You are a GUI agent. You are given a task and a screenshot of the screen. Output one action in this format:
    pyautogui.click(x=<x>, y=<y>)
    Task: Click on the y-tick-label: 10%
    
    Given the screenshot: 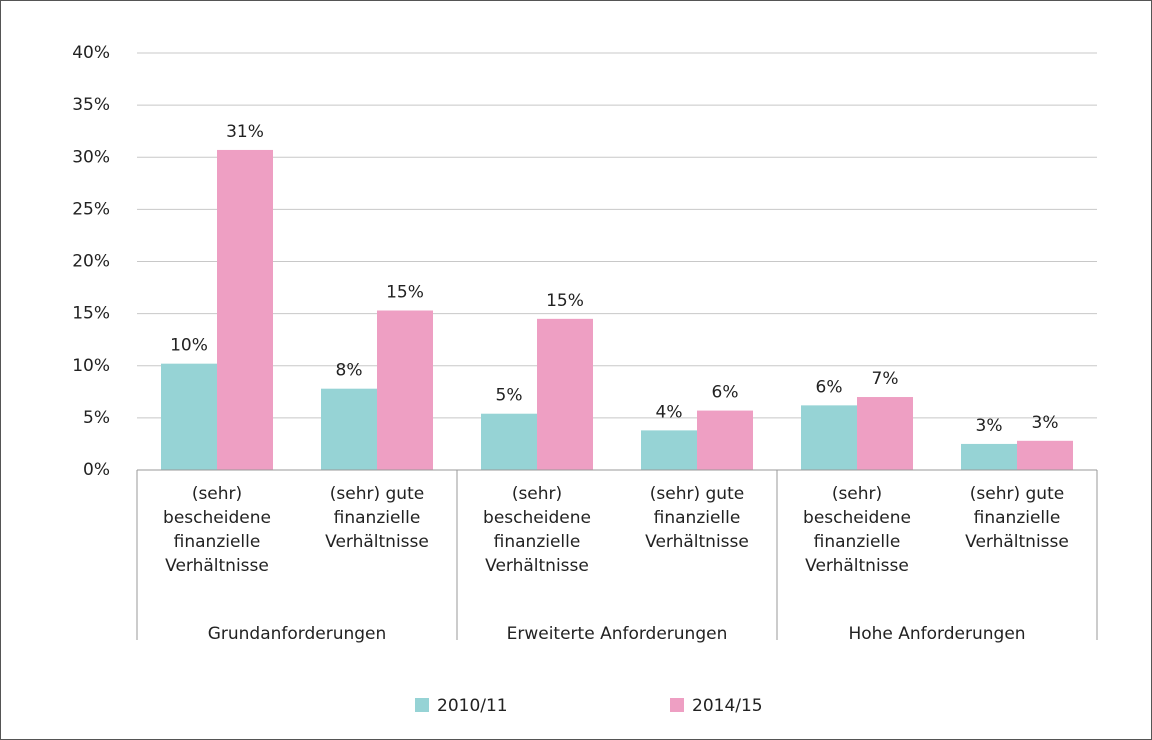 What is the action you would take?
    pyautogui.click(x=91, y=366)
    